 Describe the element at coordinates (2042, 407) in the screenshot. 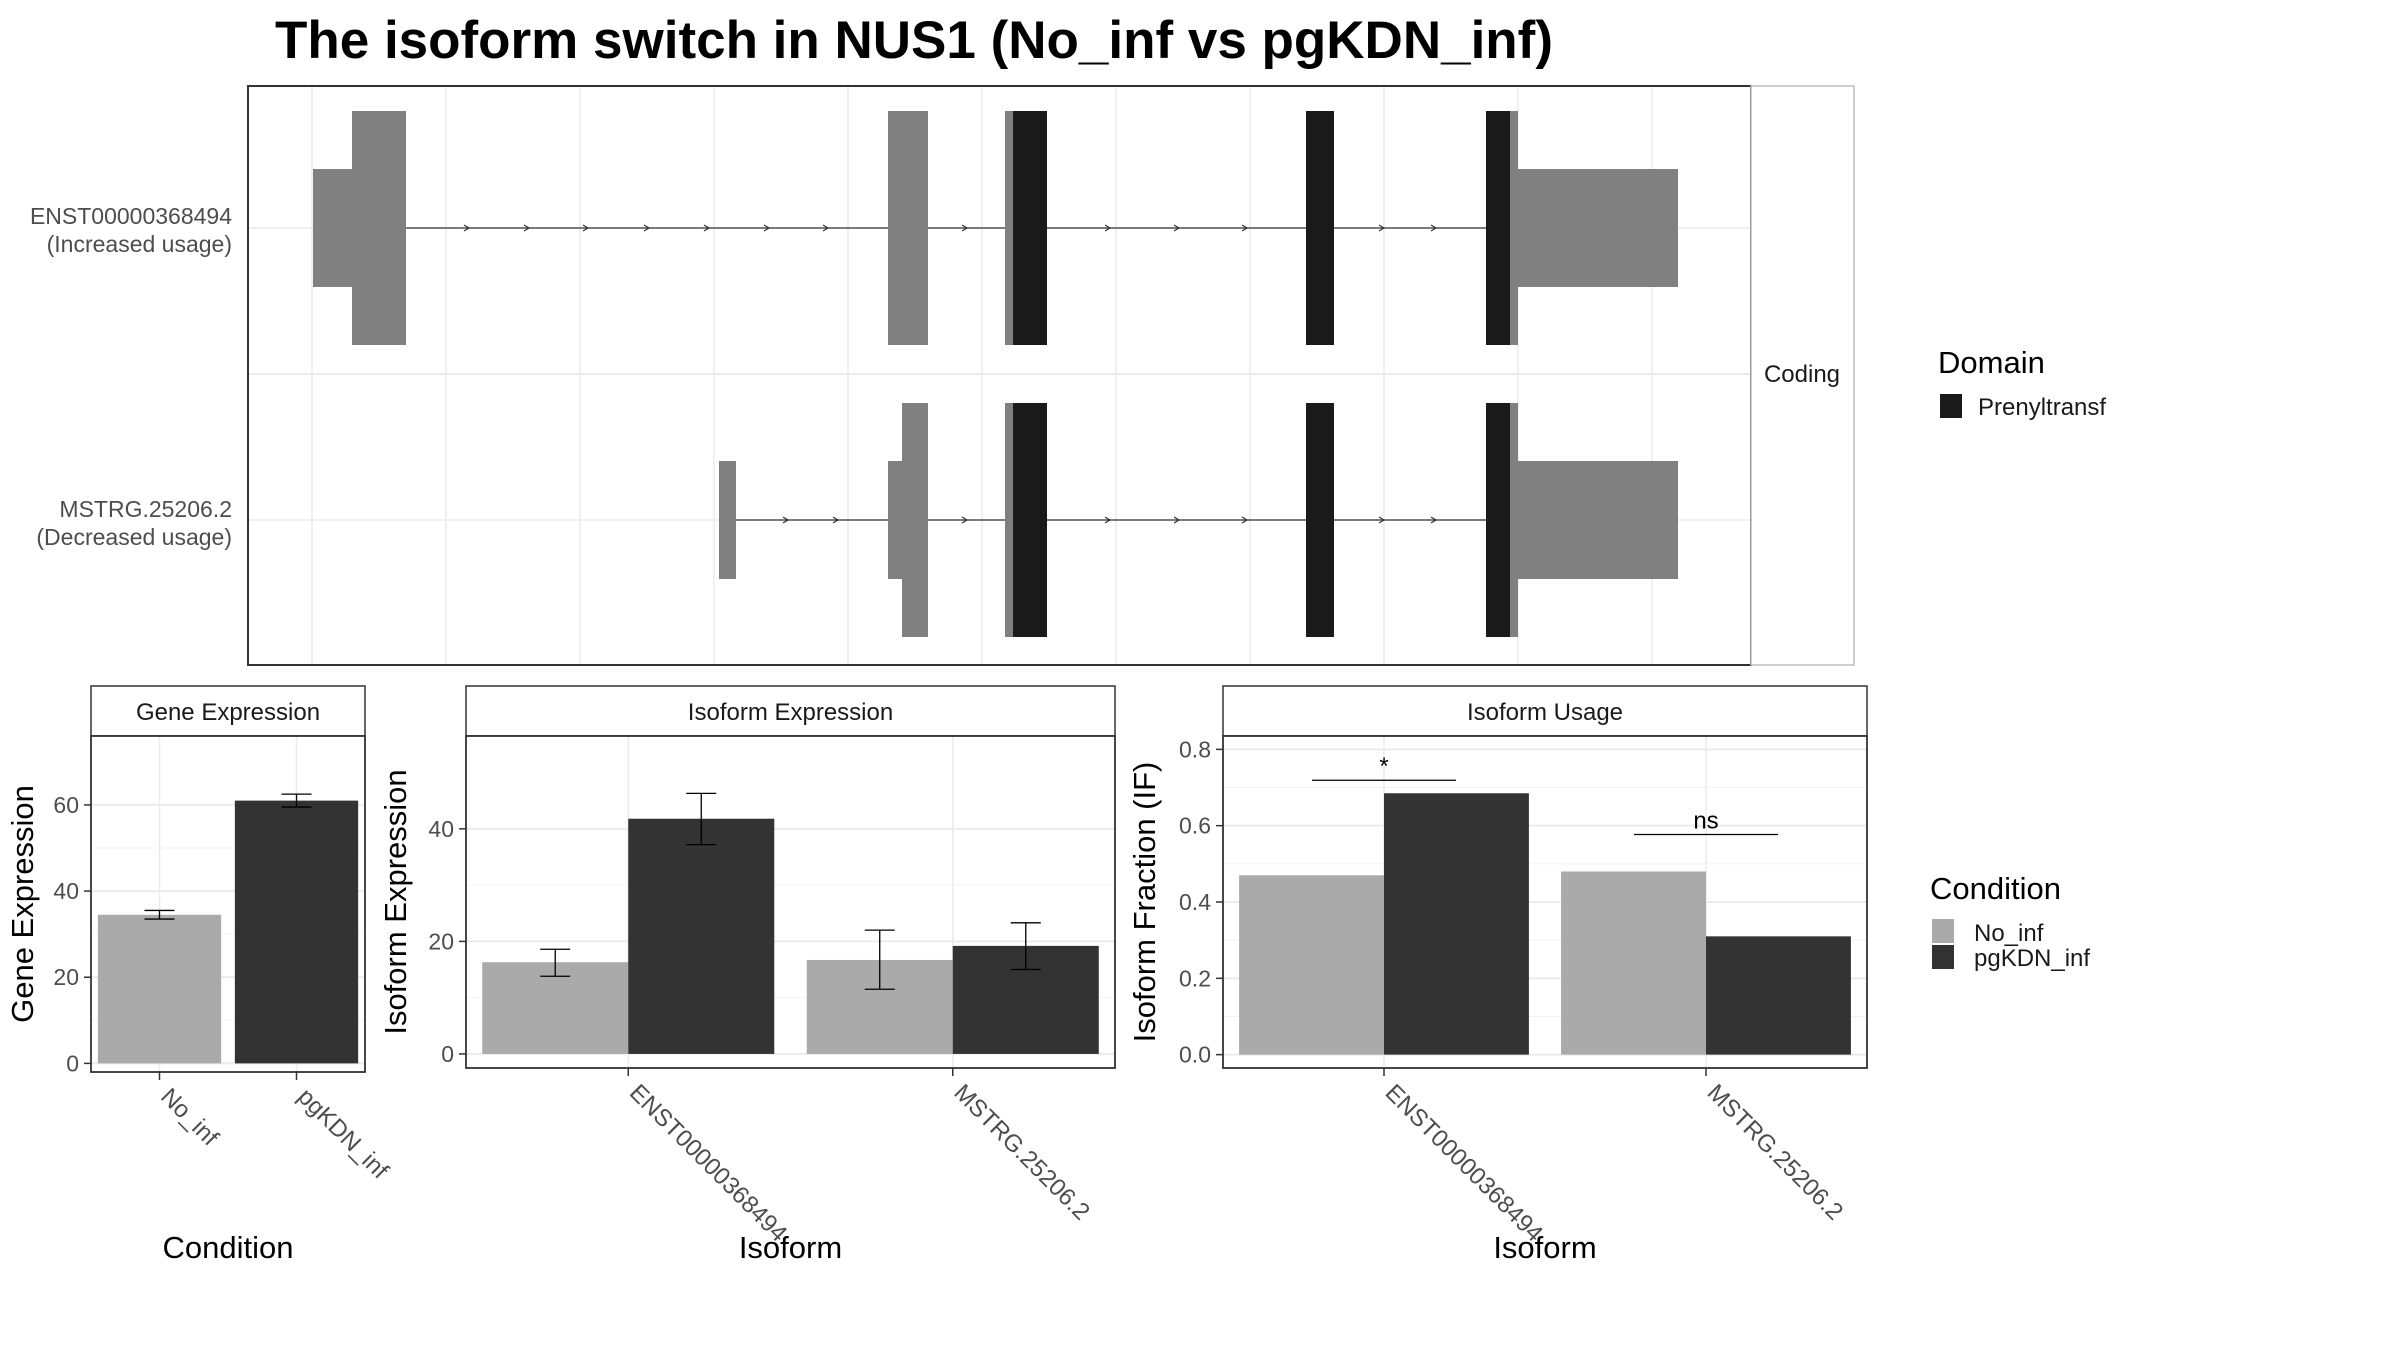

I see `domain-legend-label: Prenyltransf` at that location.